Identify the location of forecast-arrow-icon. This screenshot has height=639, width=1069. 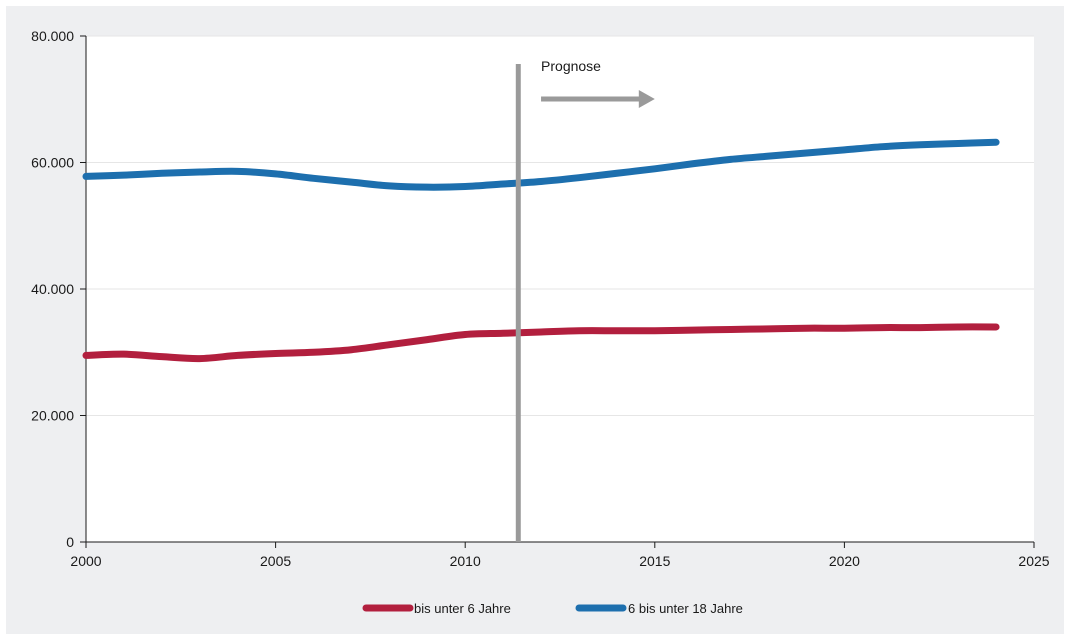
(646, 99).